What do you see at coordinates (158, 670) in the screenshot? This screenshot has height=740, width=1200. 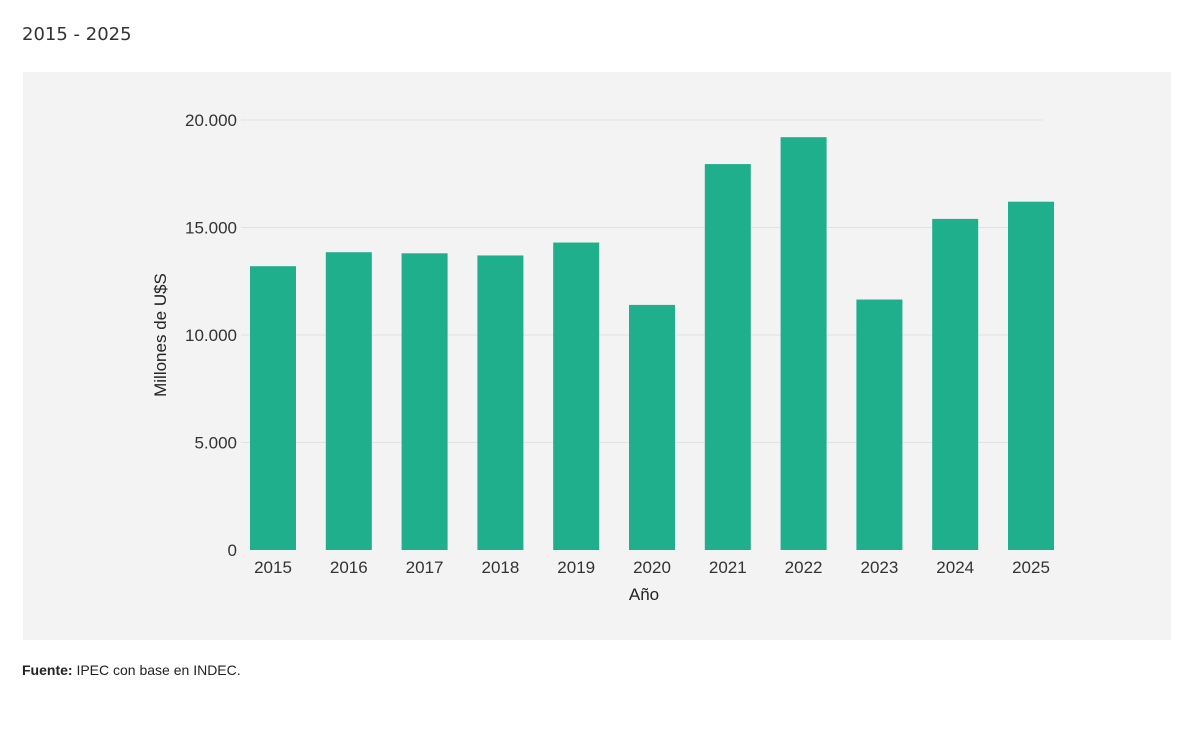 I see `source-text: IPEC con base en INDEC.` at bounding box center [158, 670].